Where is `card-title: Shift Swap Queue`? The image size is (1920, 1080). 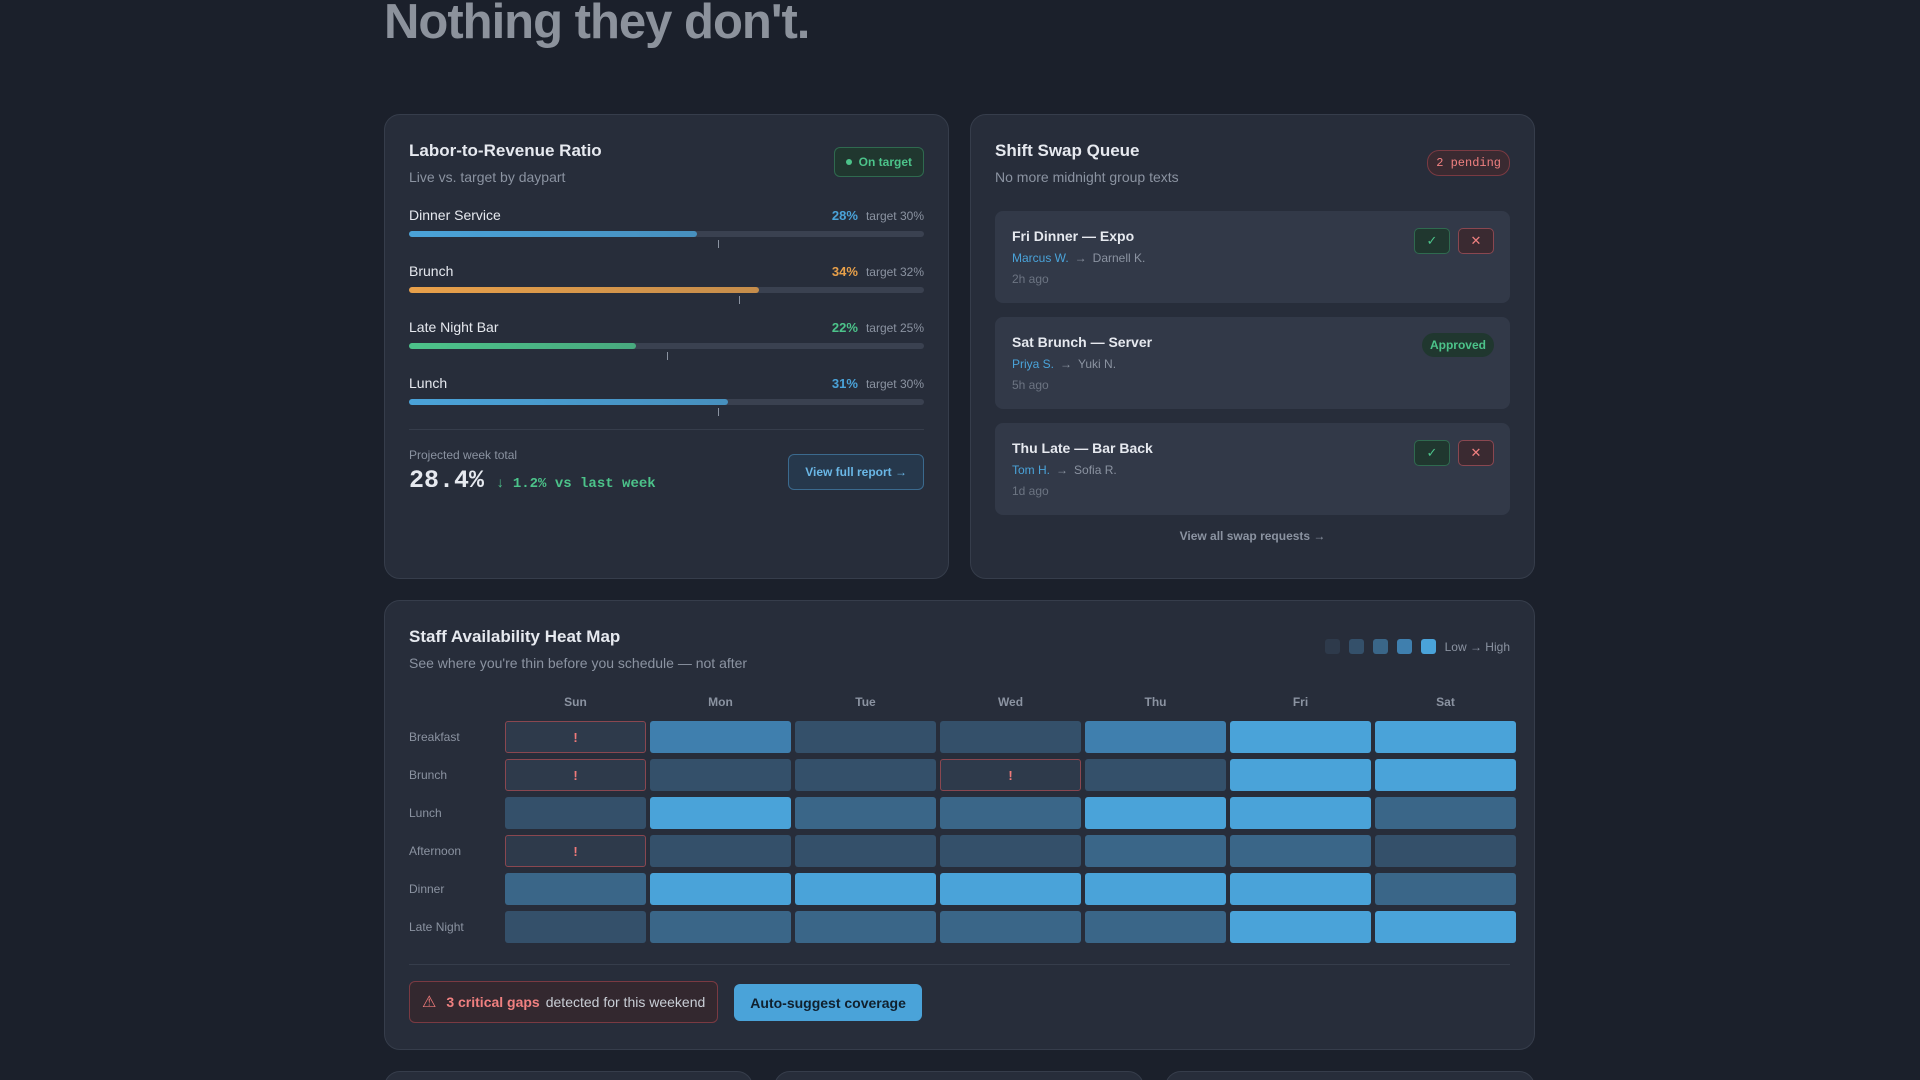
card-title: Shift Swap Queue is located at coordinates (1067, 150).